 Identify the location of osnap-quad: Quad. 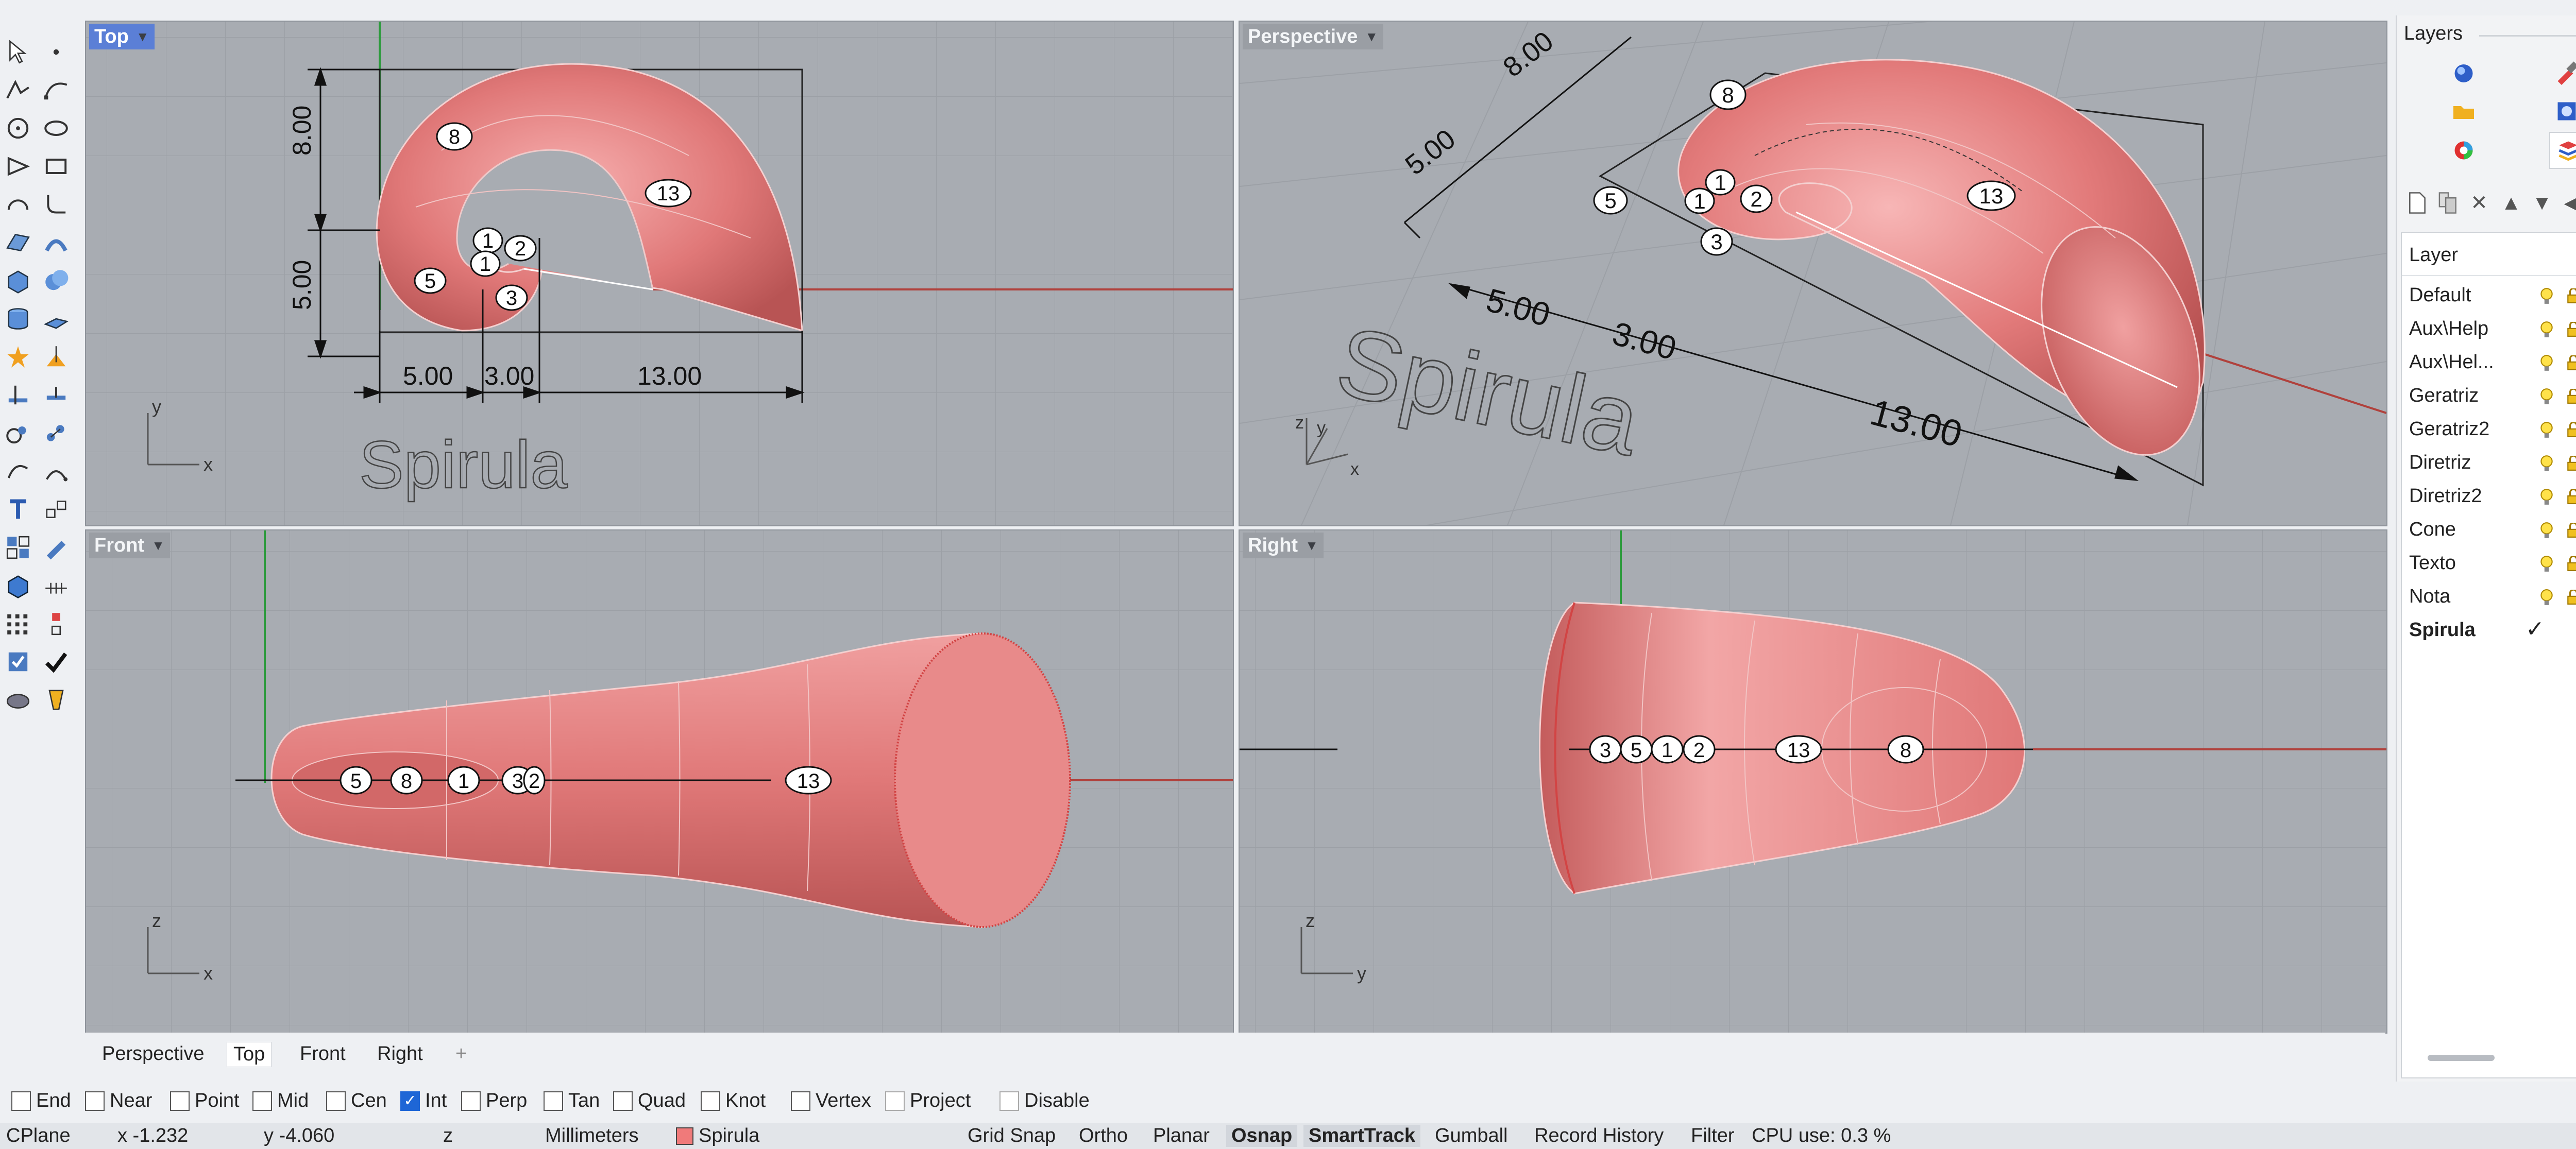
(649, 1101).